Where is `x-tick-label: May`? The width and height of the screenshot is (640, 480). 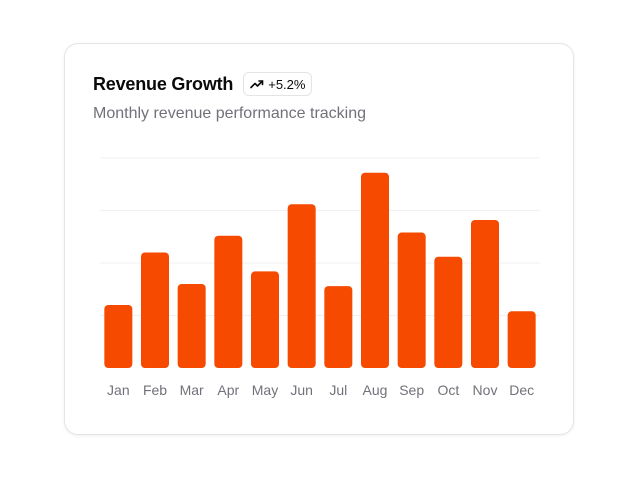 x-tick-label: May is located at coordinates (265, 390).